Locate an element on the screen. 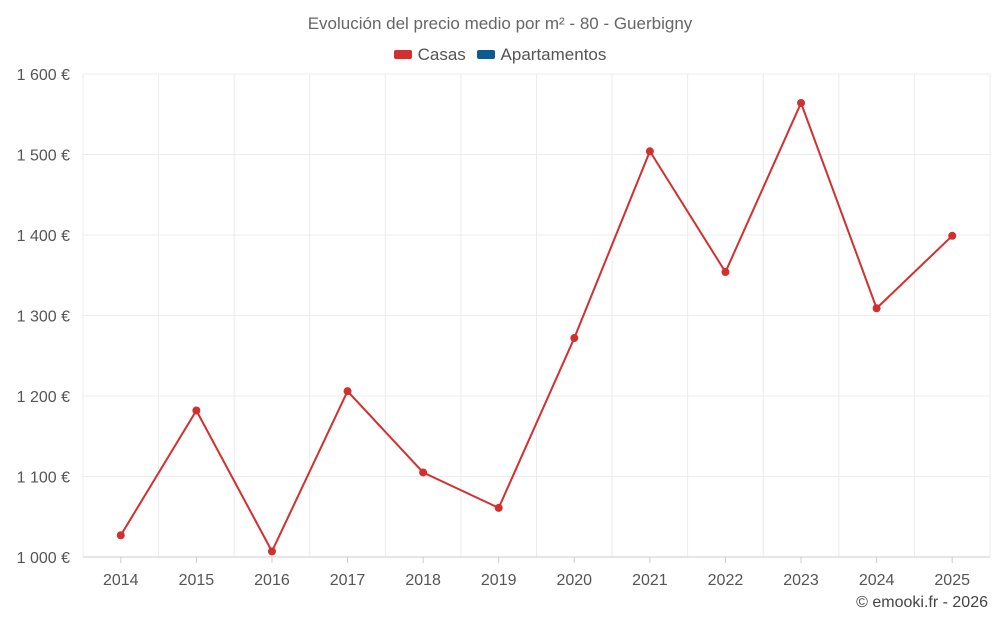 This screenshot has width=1000, height=625. legend-item-apartamentos: Apartamentos is located at coordinates (541, 54).